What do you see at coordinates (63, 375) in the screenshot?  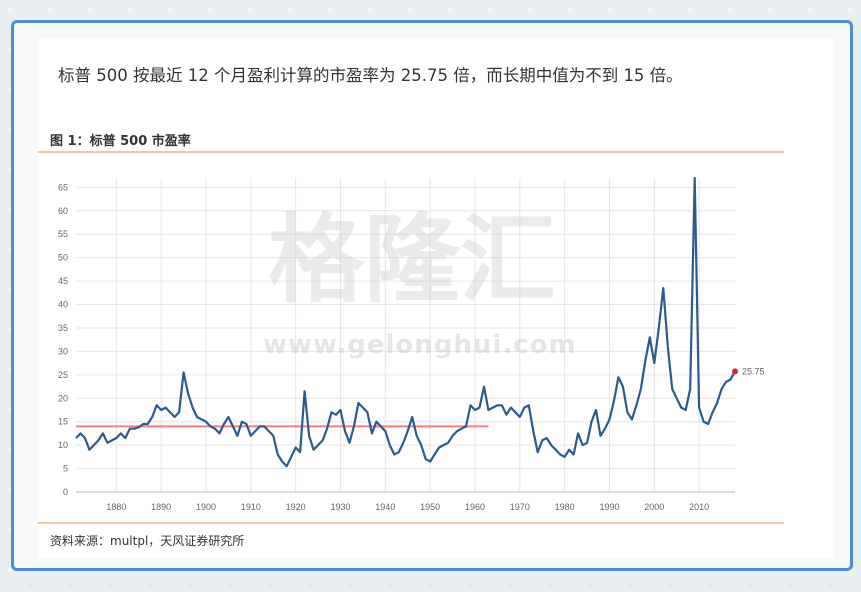 I see `y-tick-label: 25` at bounding box center [63, 375].